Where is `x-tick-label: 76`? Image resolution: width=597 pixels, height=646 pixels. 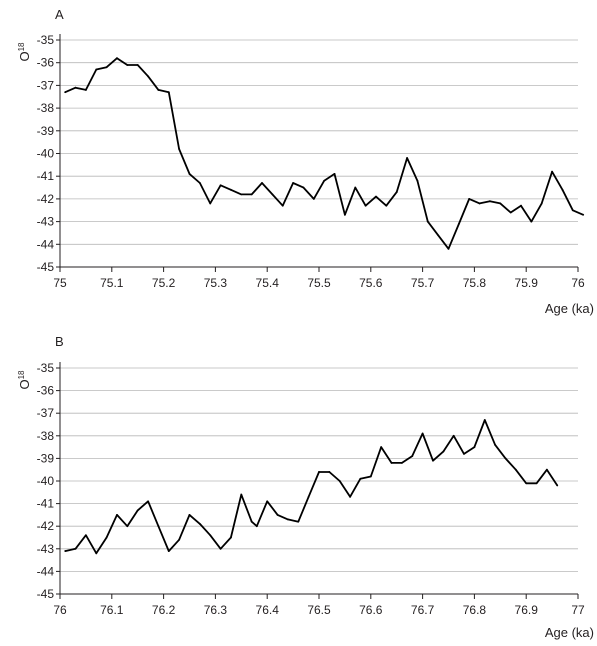
x-tick-label: 76 is located at coordinates (60, 610).